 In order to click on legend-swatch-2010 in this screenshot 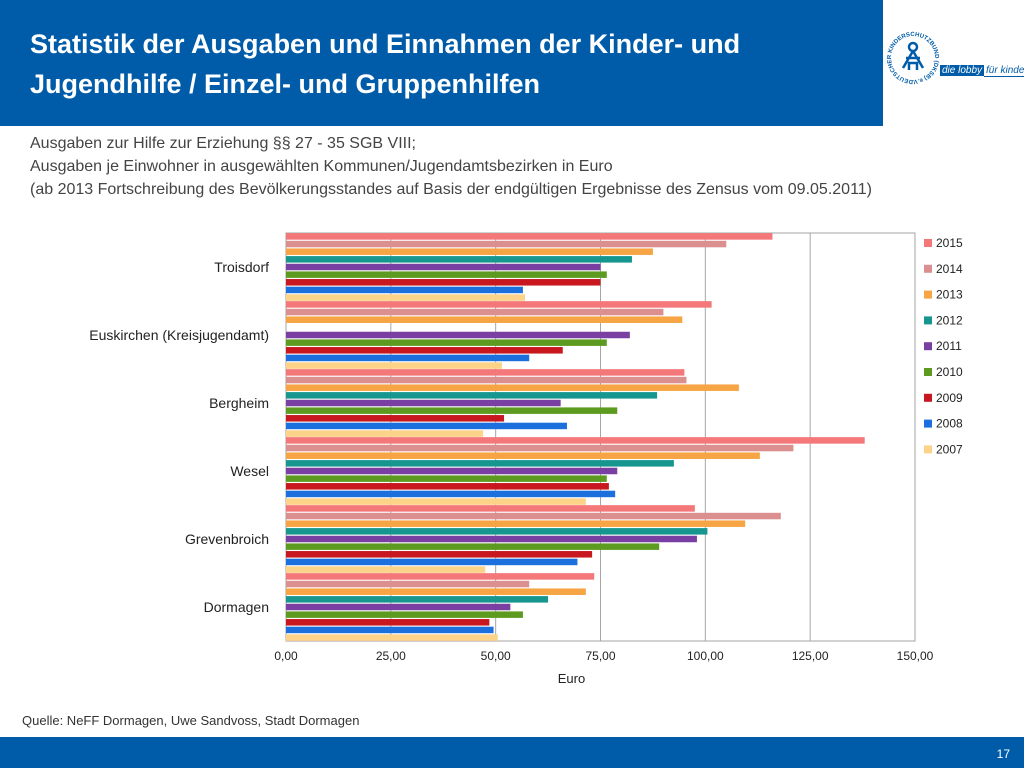, I will do `click(928, 372)`.